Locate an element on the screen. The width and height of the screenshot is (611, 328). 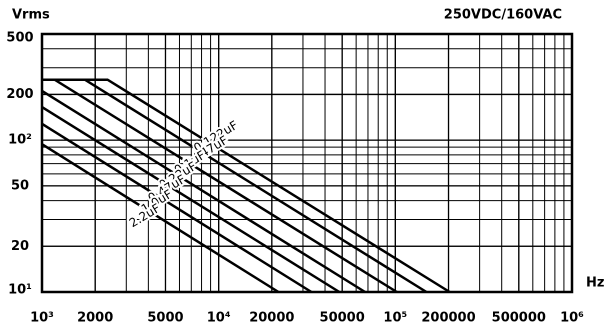
chart-title: 250VDC/160VAC is located at coordinates (503, 15).